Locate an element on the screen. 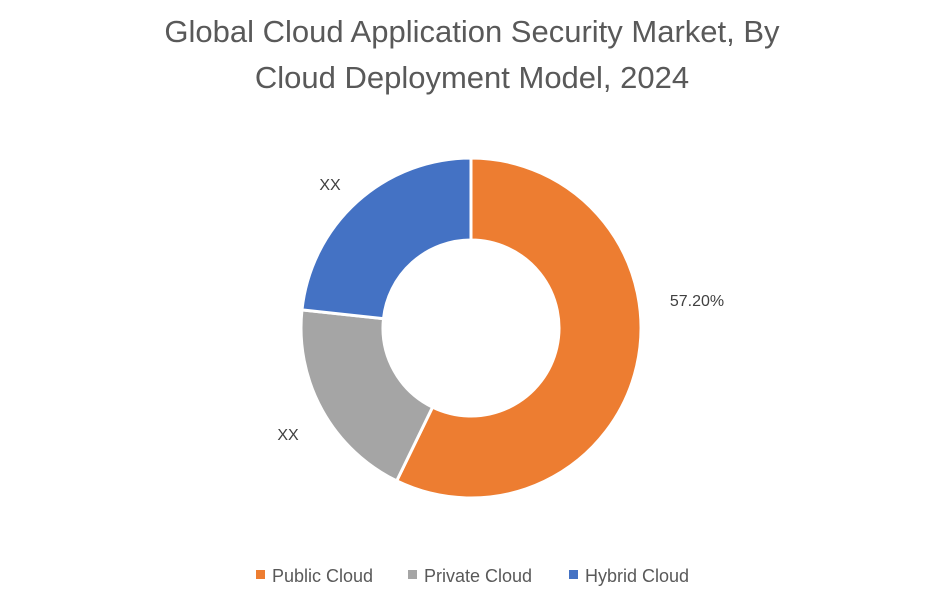 This screenshot has width=944, height=600. legend: Public Cloud Private Cloud Hybrid Cloud is located at coordinates (472, 576).